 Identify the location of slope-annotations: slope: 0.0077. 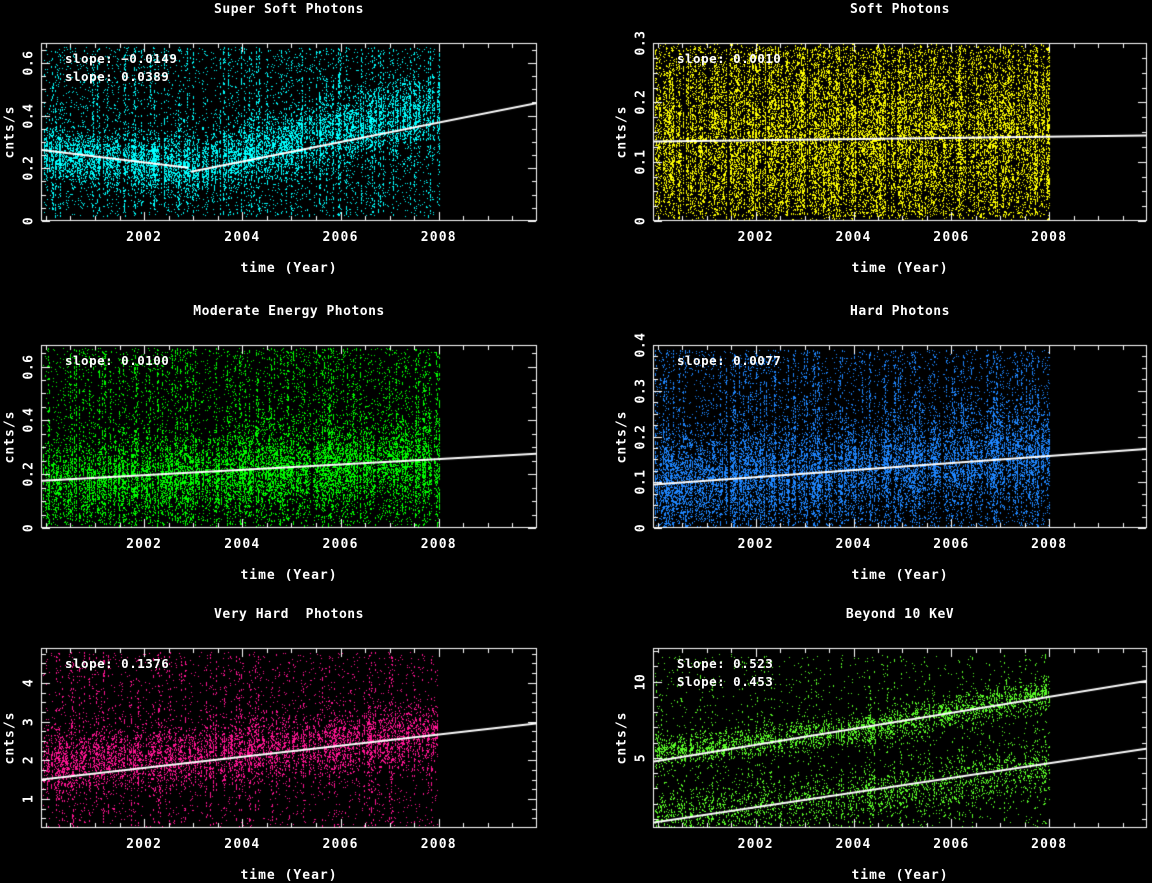
(729, 361).